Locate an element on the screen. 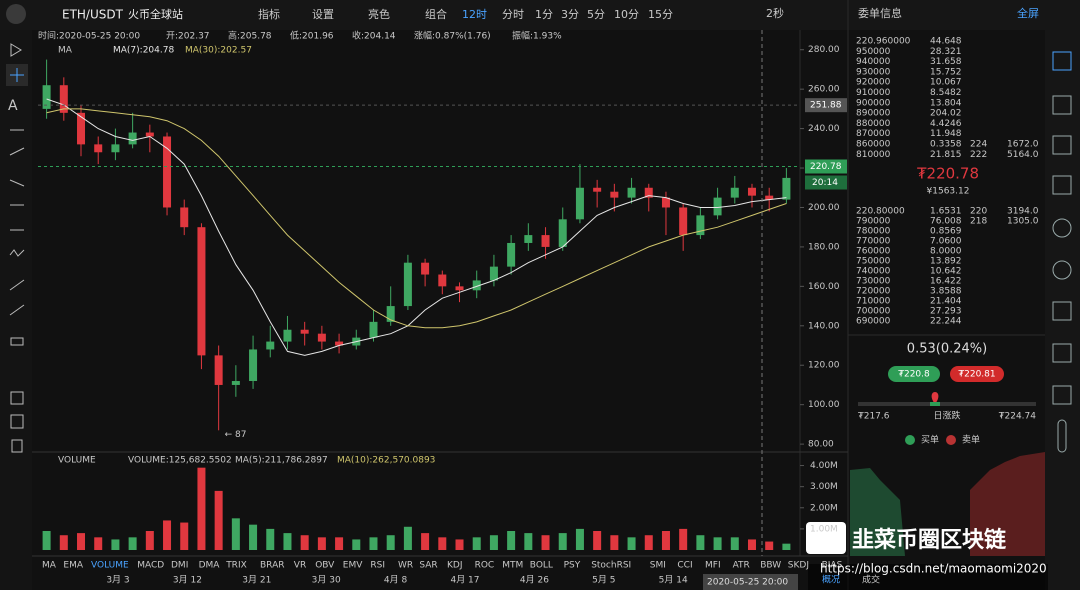  indicator-tab: BBW is located at coordinates (770, 566).